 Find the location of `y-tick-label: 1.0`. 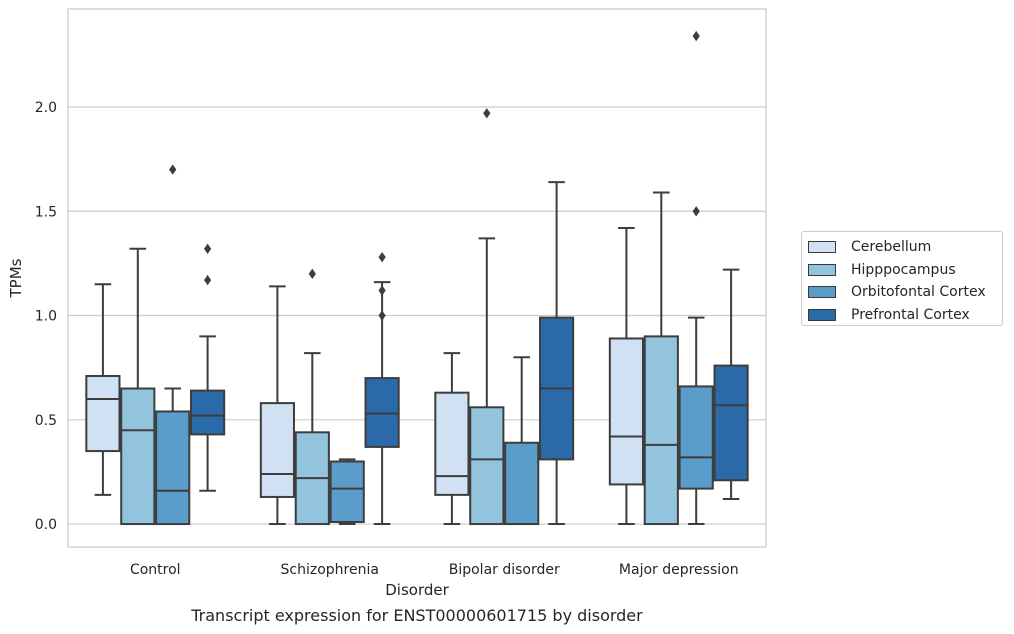

y-tick-label: 1.0 is located at coordinates (46, 317).